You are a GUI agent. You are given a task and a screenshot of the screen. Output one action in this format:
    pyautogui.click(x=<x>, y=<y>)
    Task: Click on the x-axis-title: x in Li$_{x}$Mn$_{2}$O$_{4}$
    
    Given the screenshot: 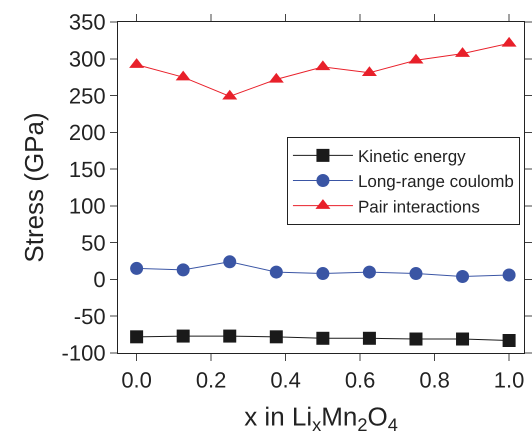 What is the action you would take?
    pyautogui.click(x=321, y=418)
    